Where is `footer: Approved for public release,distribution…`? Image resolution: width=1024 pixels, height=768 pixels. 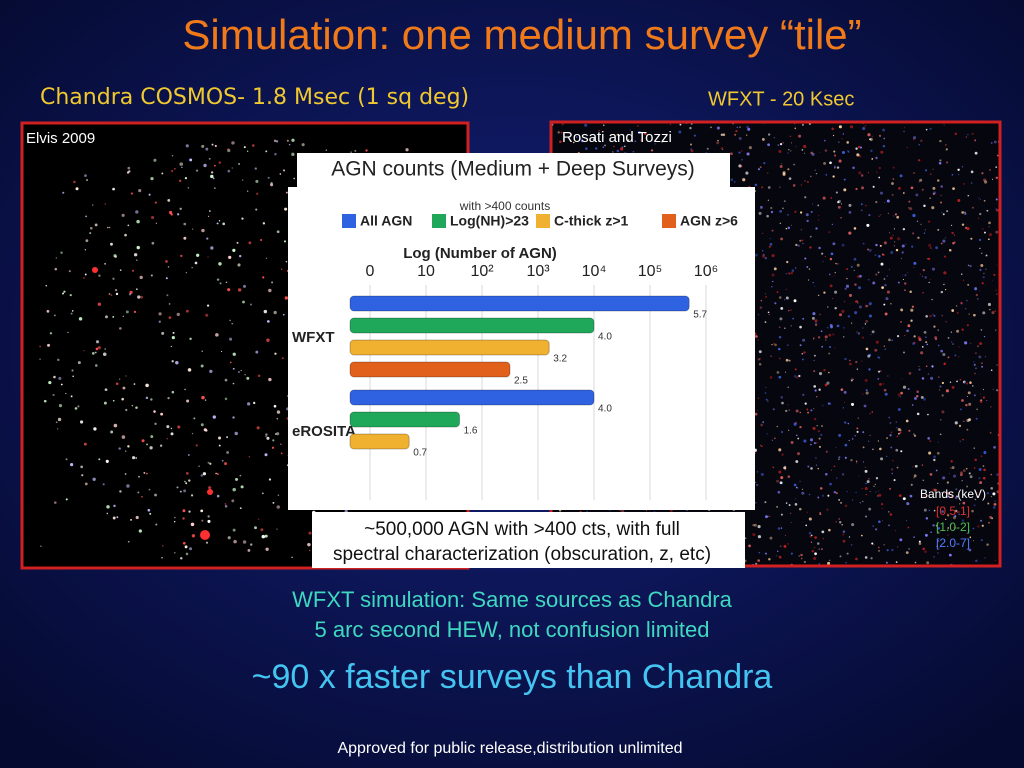
footer: Approved for public release,distribution… is located at coordinates (509, 748).